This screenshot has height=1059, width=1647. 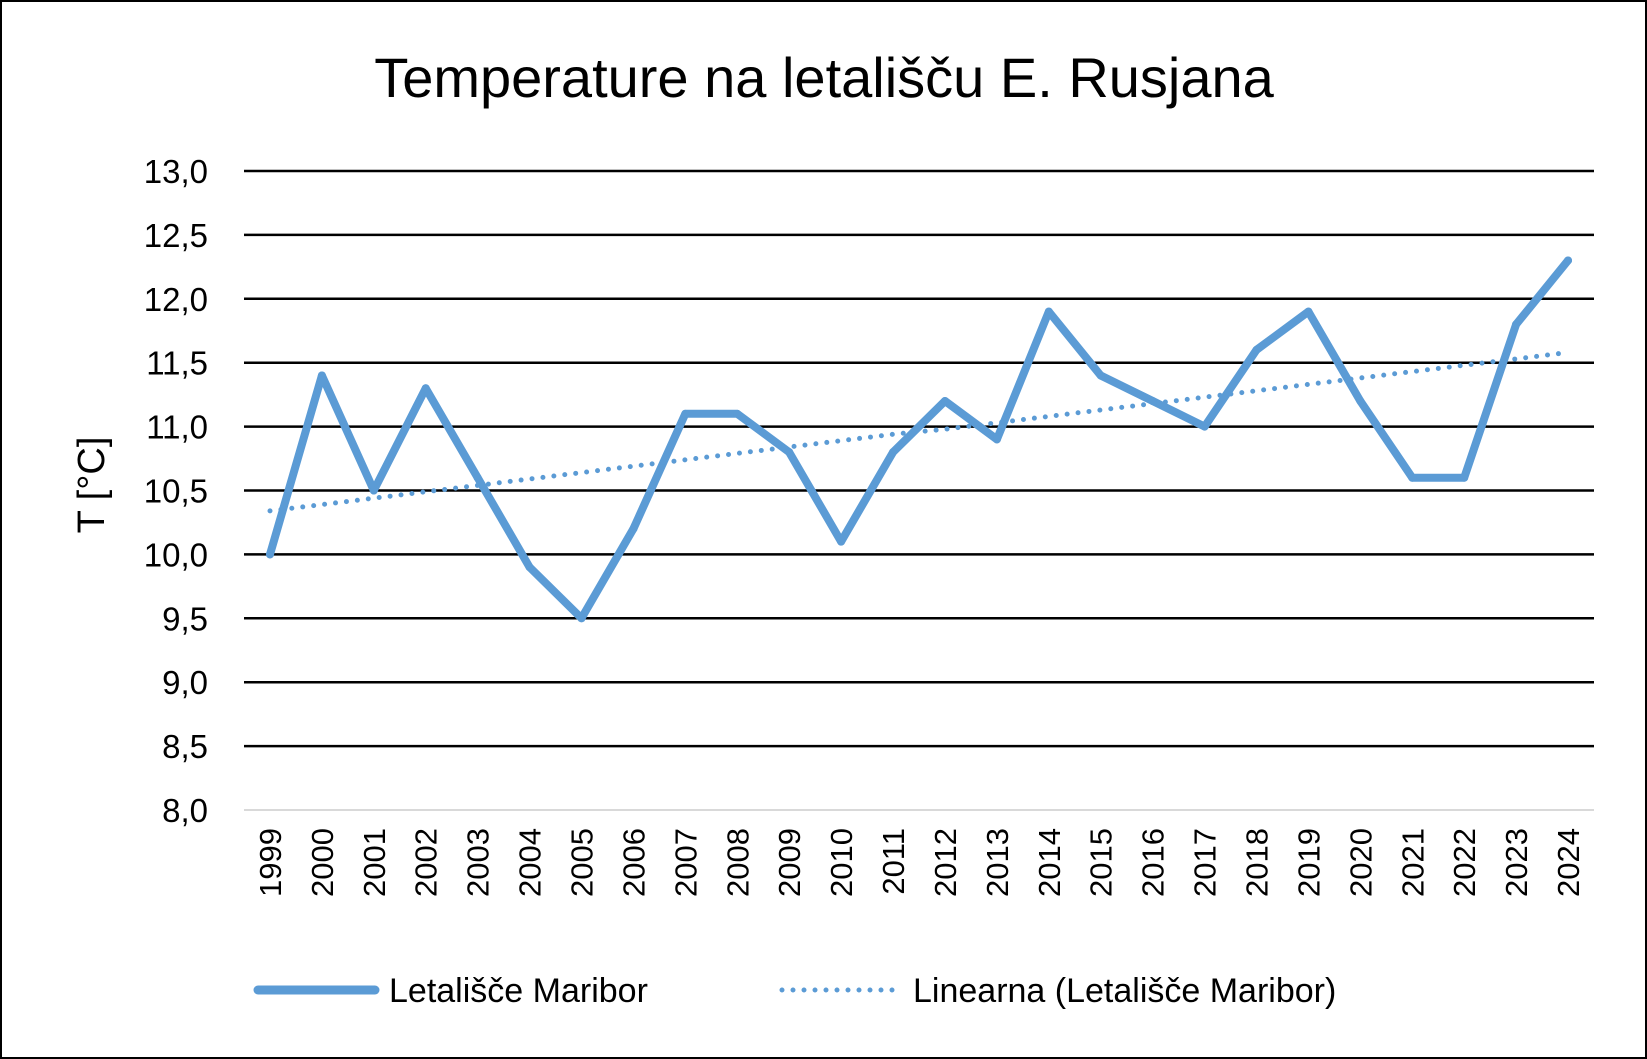 What do you see at coordinates (518, 991) in the screenshot?
I see `legend-label-series-1: Letališče Maribor` at bounding box center [518, 991].